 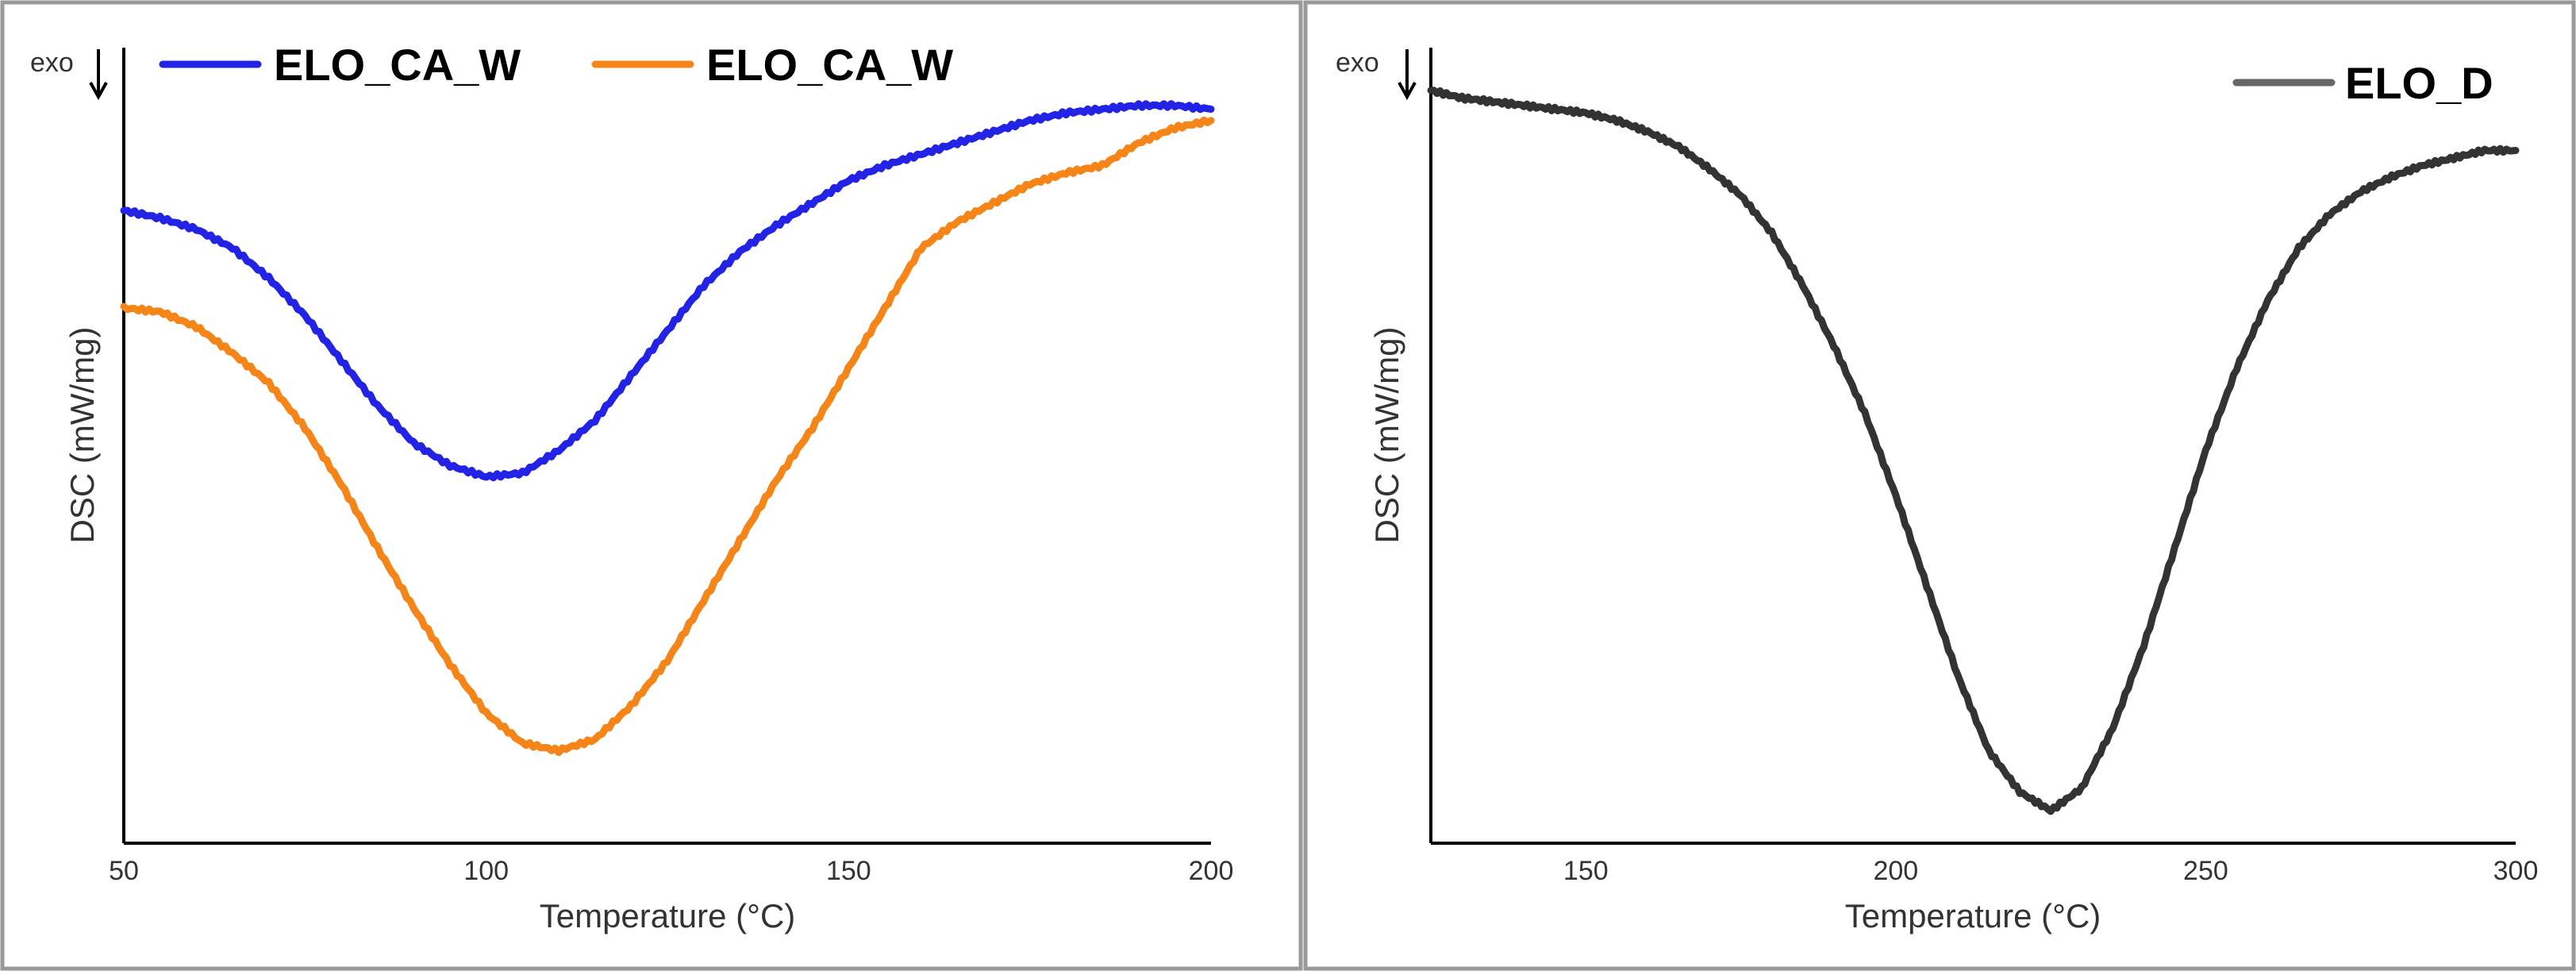 What do you see at coordinates (98, 75) in the screenshot?
I see `left-exo-arrow-icon` at bounding box center [98, 75].